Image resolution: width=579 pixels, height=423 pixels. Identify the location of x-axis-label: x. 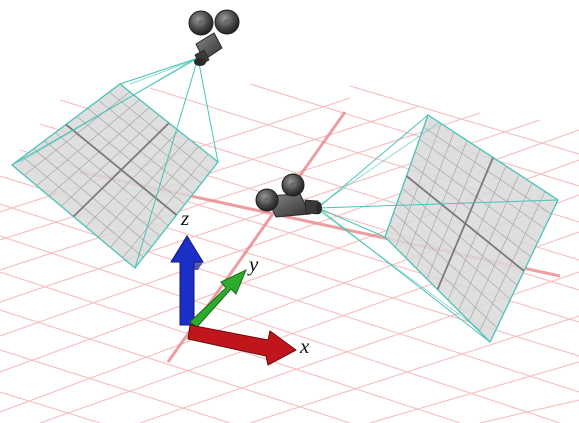
(304, 346).